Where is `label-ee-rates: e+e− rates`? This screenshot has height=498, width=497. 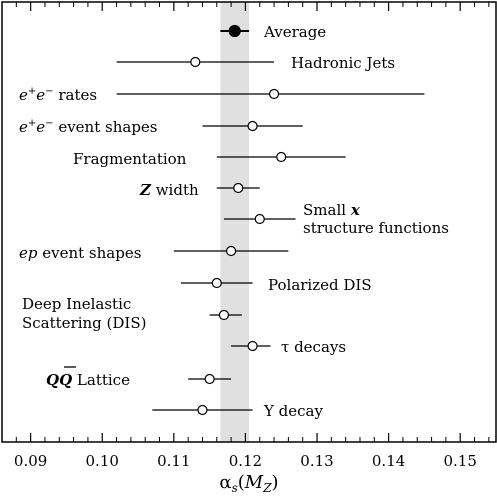 label-ee-rates: e+e− rates is located at coordinates (58, 95).